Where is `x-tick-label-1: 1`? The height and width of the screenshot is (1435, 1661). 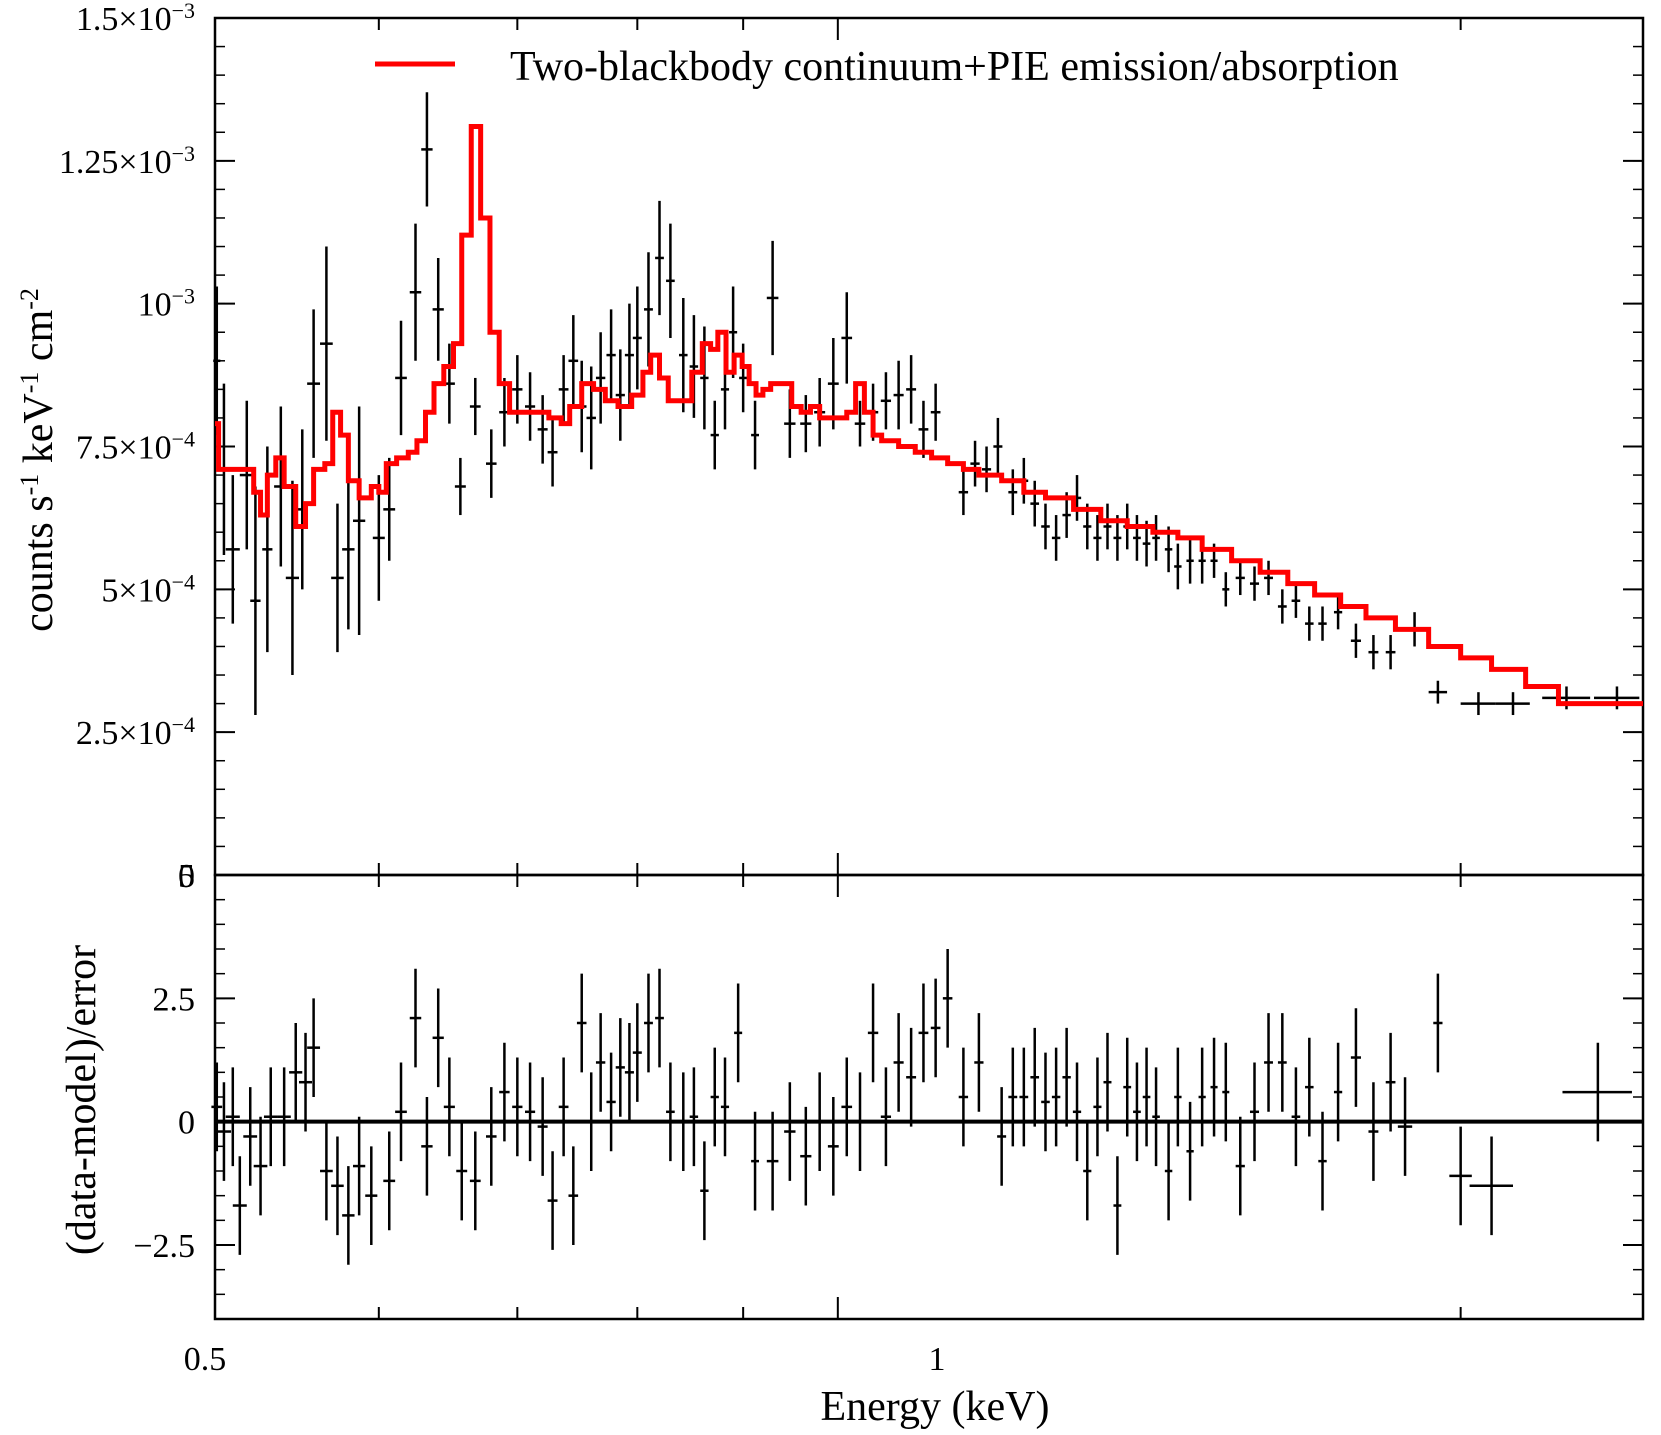 x-tick-label-1: 1 is located at coordinates (937, 1359).